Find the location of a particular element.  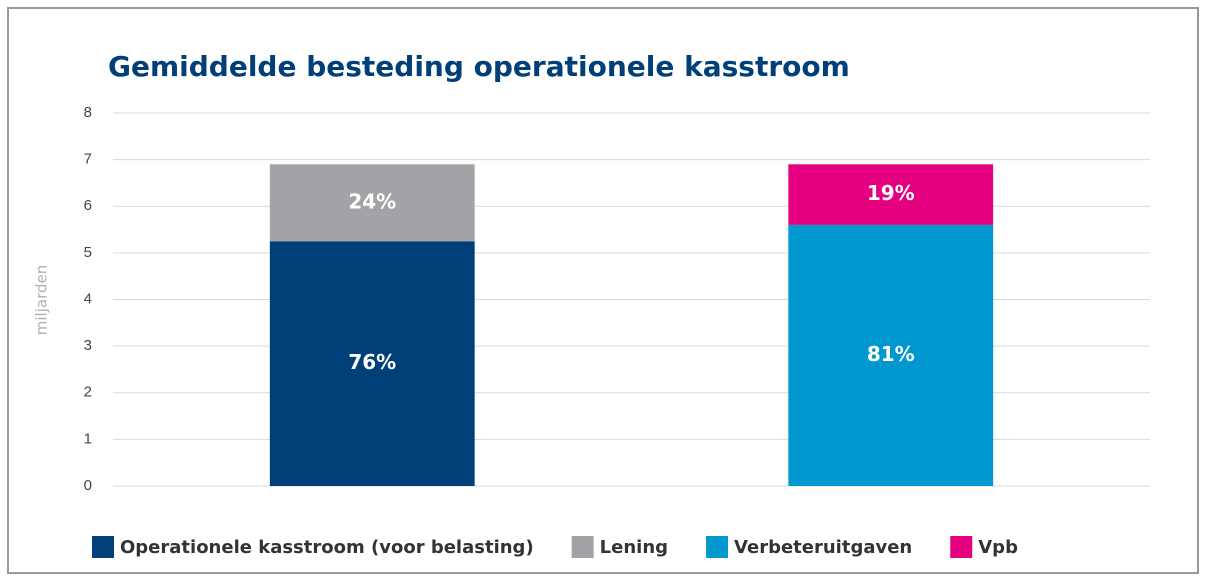

data-label: 81% is located at coordinates (891, 354).